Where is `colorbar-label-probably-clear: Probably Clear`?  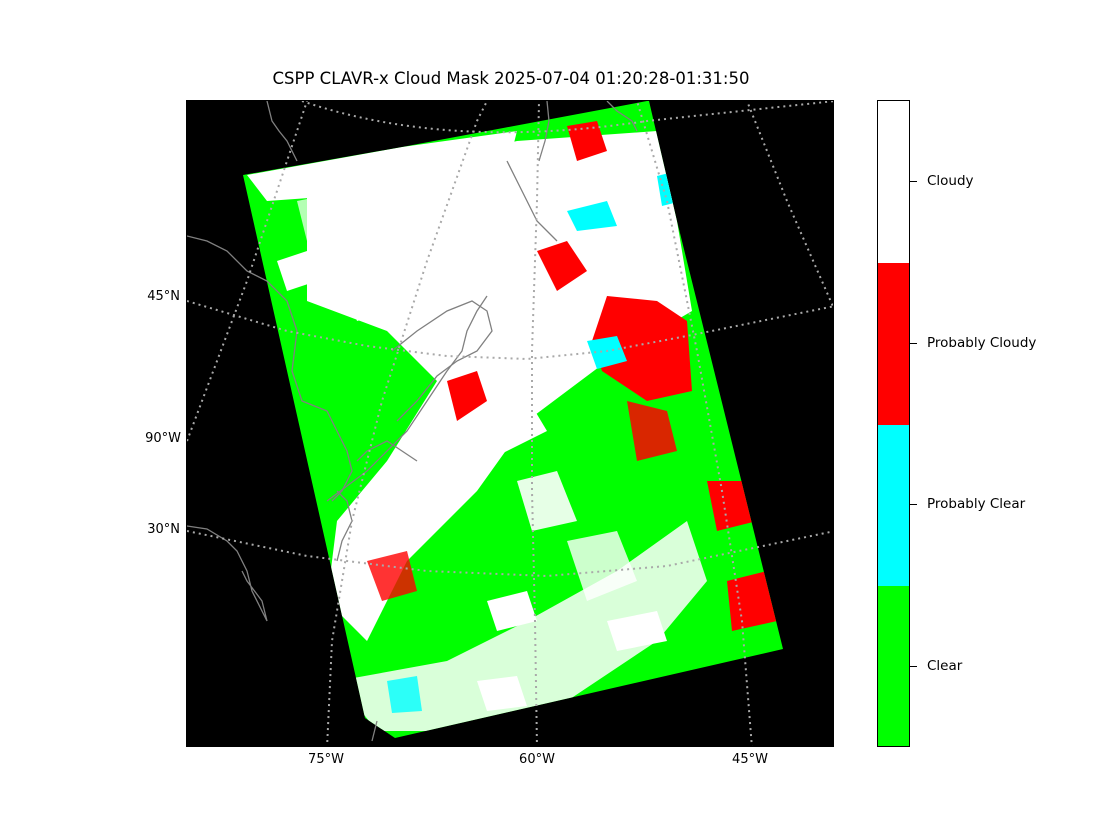
colorbar-label-probably-clear: Probably Clear is located at coordinates (976, 504).